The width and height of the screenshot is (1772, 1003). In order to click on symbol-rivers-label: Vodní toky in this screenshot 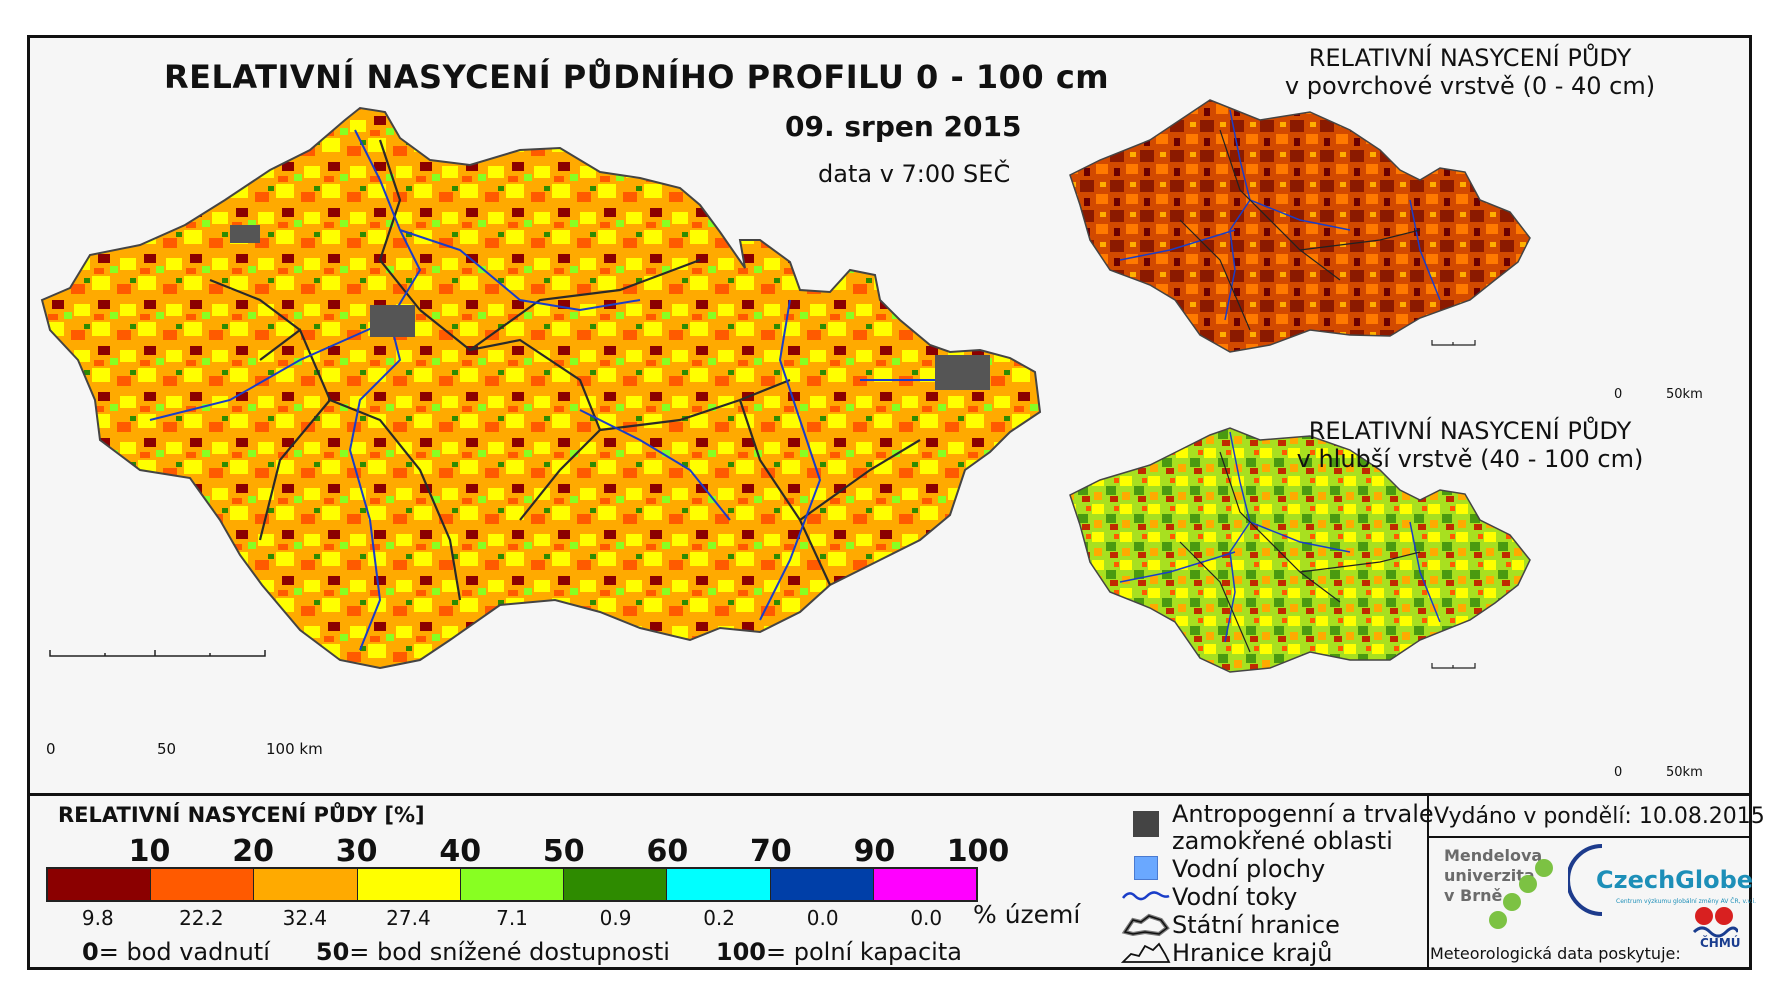, I will do `click(1235, 897)`.